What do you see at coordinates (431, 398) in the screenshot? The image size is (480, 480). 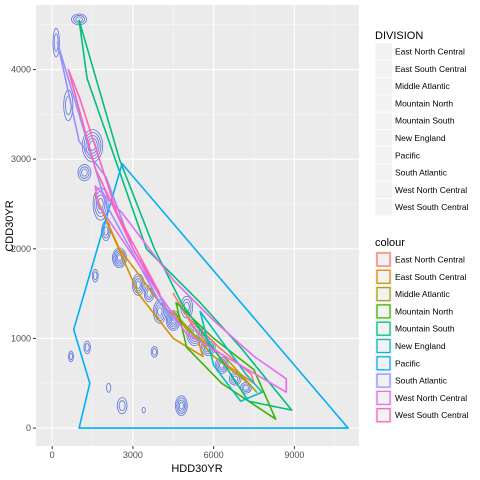 I see `legend-colour-label: West North Central` at bounding box center [431, 398].